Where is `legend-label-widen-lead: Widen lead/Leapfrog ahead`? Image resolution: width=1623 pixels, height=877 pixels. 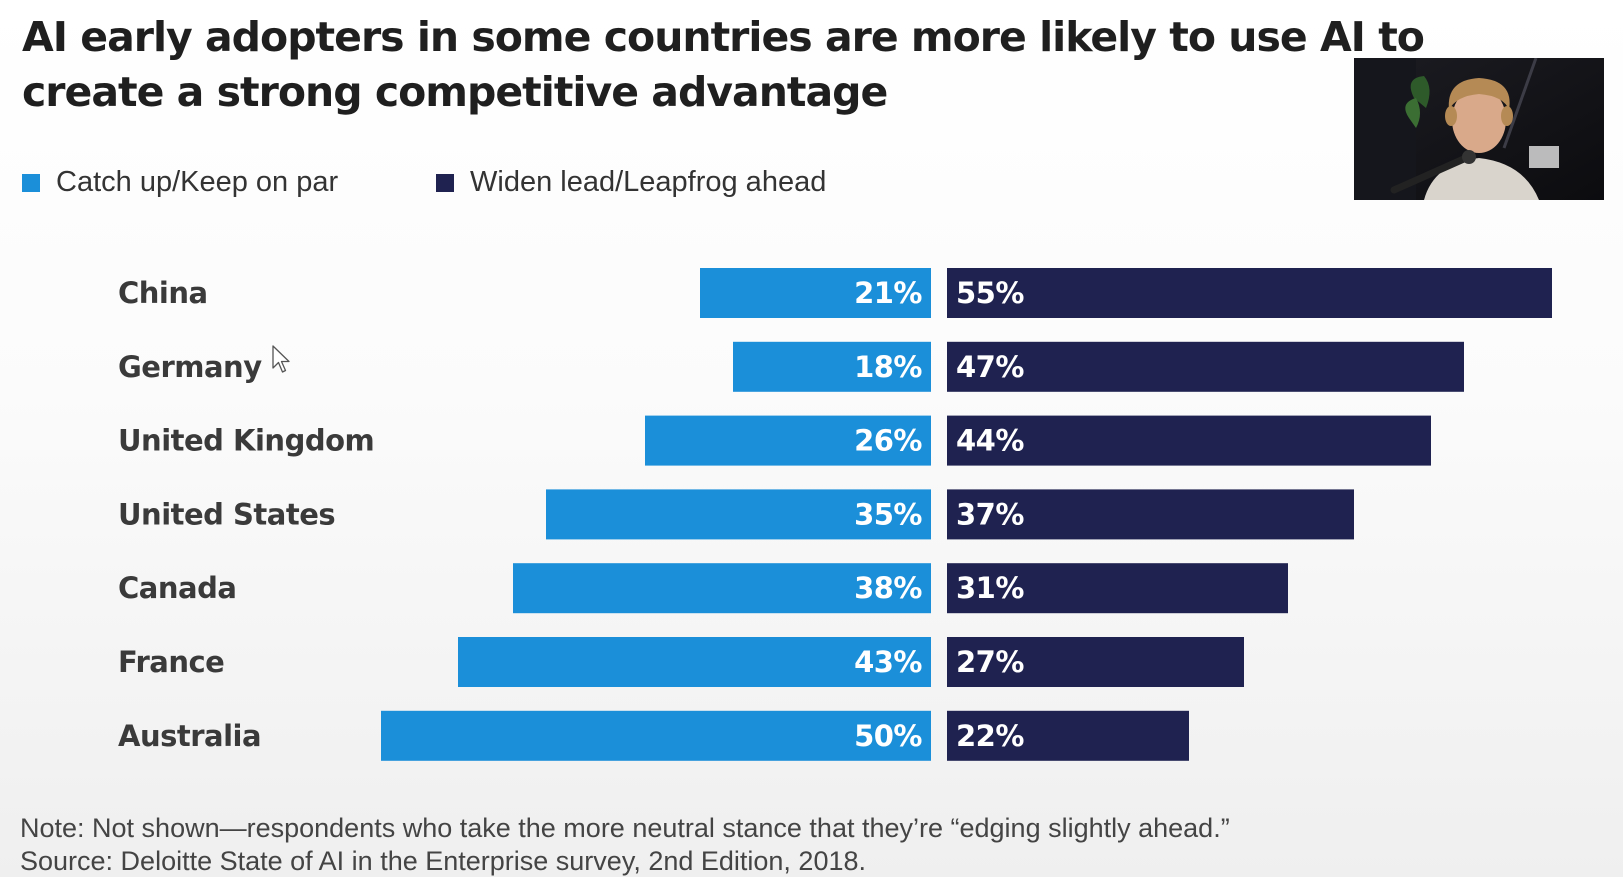
legend-label-widen-lead: Widen lead/Leapfrog ahead is located at coordinates (648, 182).